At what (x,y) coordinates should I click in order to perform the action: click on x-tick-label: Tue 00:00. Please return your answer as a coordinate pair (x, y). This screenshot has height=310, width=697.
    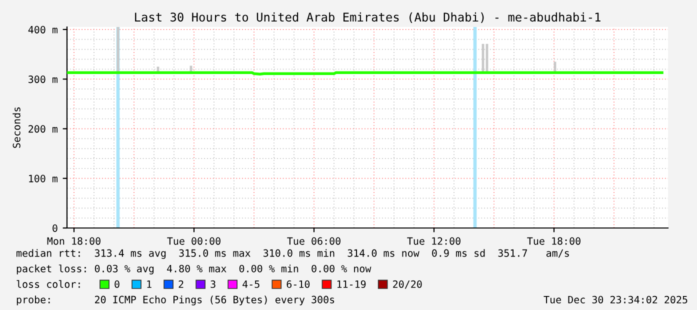
    Looking at the image, I should click on (193, 241).